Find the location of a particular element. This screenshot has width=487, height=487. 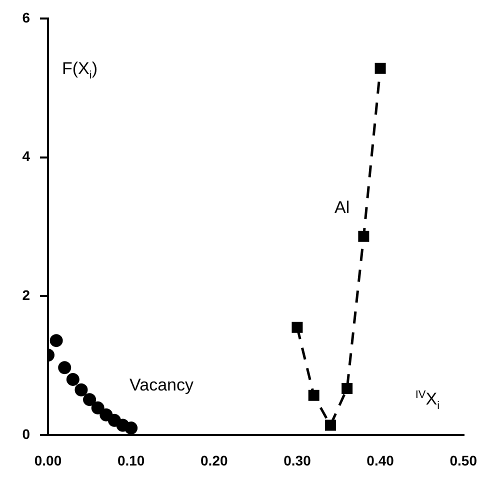

x-tick-label: 0.30 is located at coordinates (298, 460).